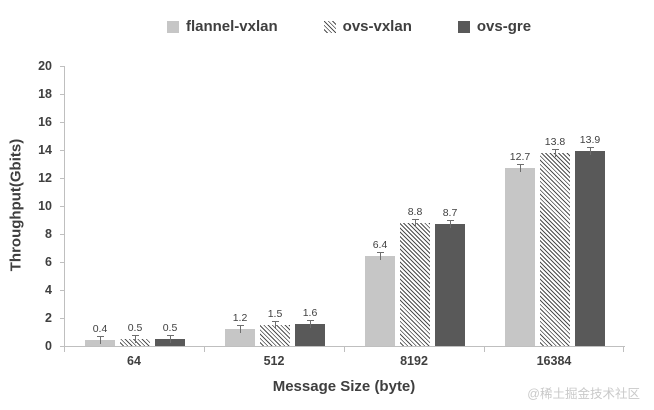  What do you see at coordinates (45, 206) in the screenshot?
I see `y-tick-label: 10` at bounding box center [45, 206].